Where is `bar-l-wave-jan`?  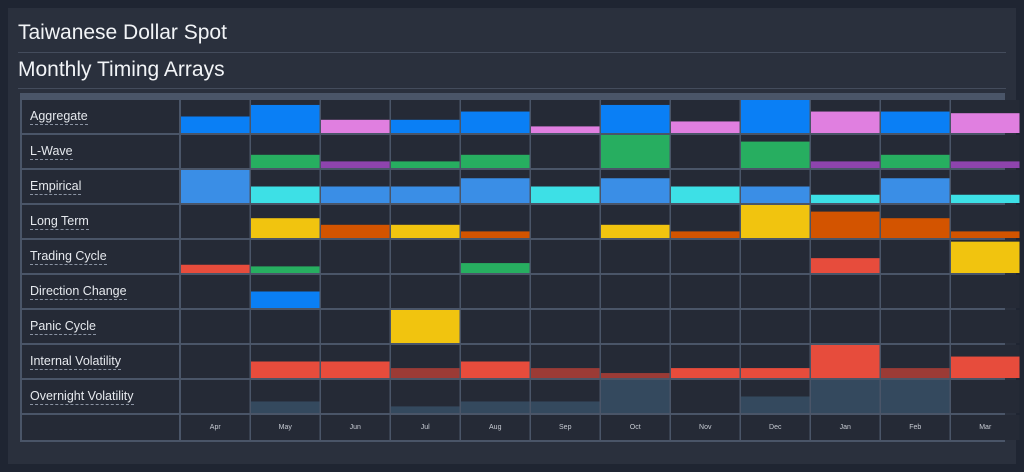 bar-l-wave-jan is located at coordinates (845, 164).